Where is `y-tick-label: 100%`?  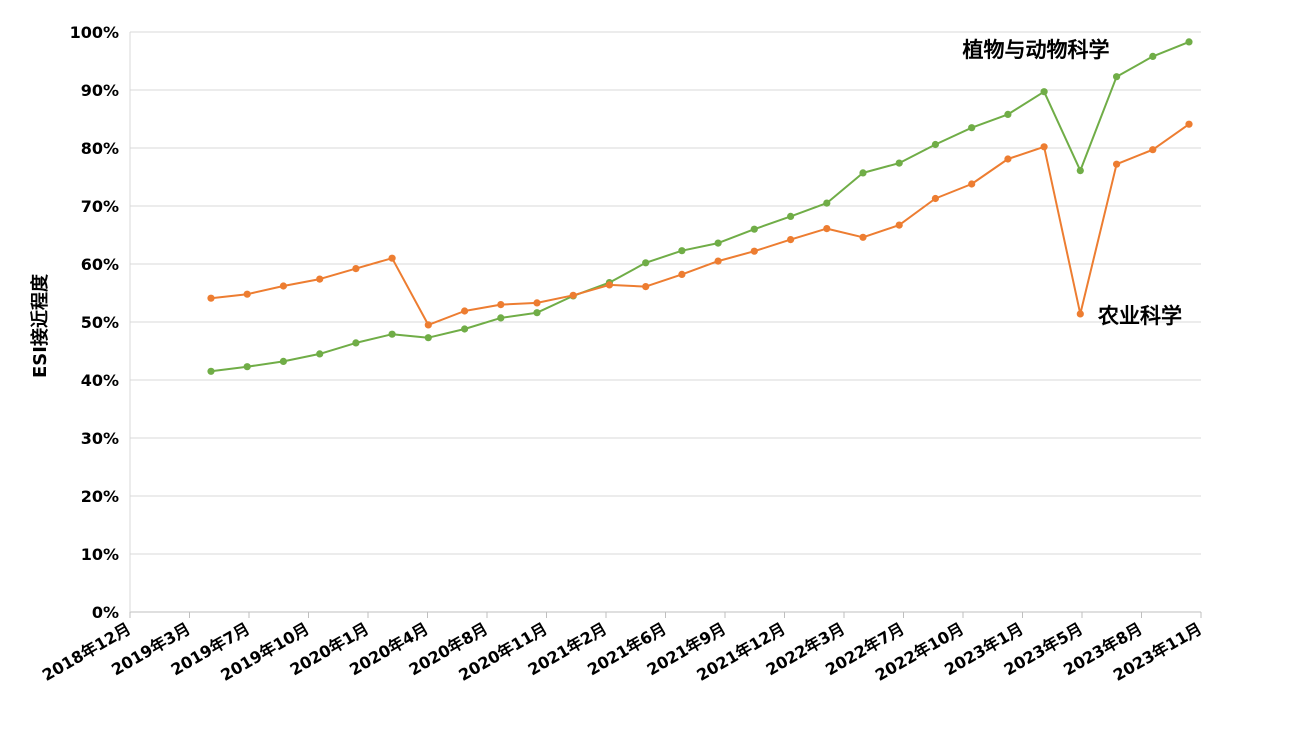
y-tick-label: 100% is located at coordinates (94, 32).